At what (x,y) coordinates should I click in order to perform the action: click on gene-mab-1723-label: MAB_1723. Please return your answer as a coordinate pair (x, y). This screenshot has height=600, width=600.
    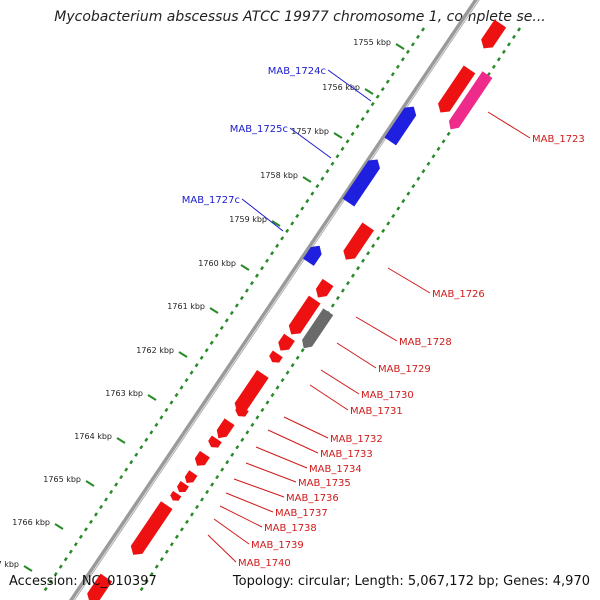
    Looking at the image, I should click on (558, 139).